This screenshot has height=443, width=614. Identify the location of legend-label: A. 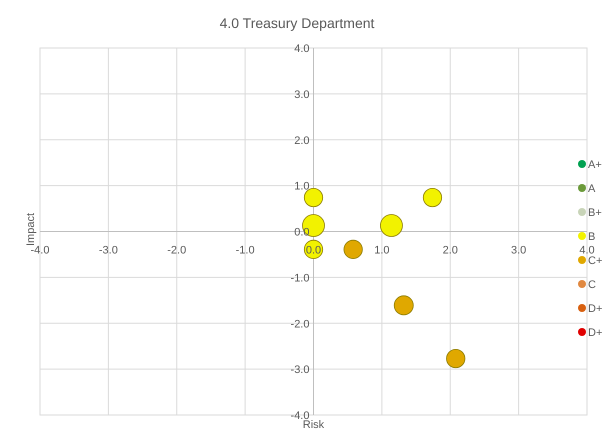
(592, 189).